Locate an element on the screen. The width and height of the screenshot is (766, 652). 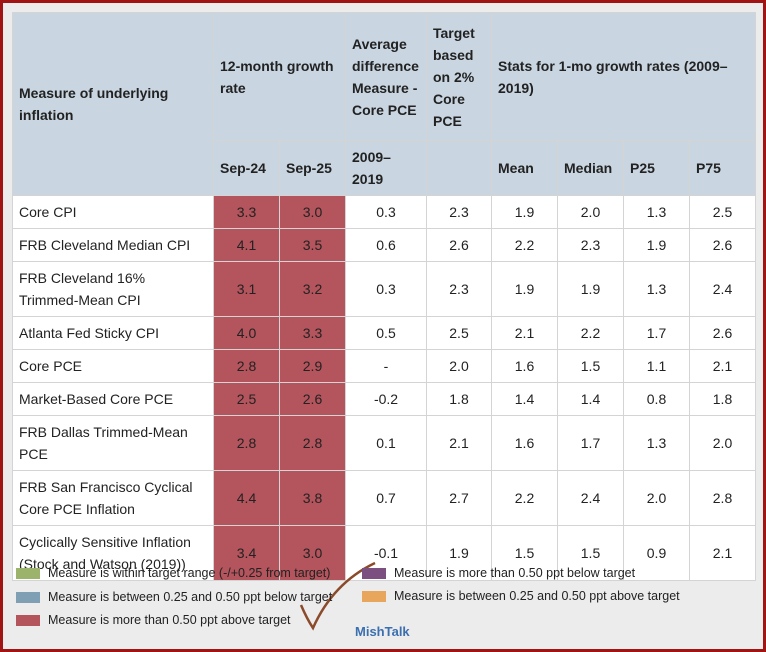
table-cell: 2.9 is located at coordinates (312, 366).